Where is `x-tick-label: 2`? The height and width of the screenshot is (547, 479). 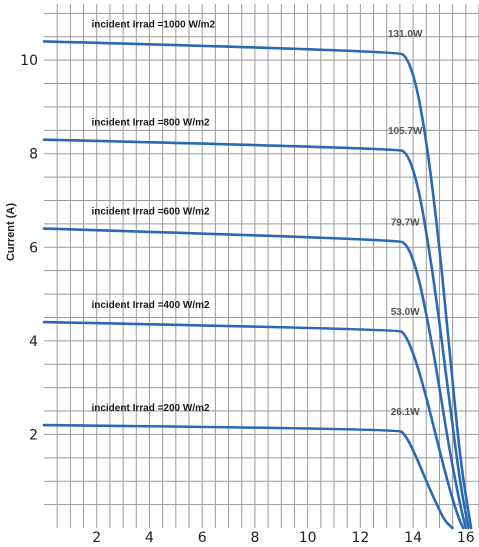 x-tick-label: 2 is located at coordinates (96, 538).